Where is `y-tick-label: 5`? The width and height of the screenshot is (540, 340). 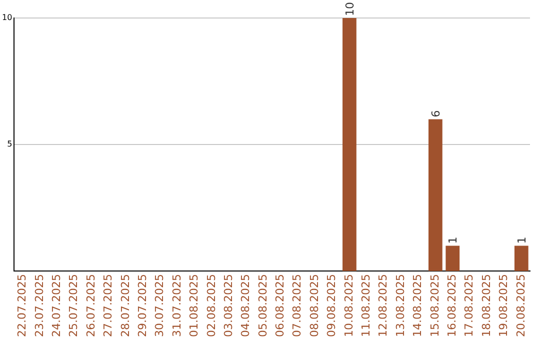
y-tick-label: 5 is located at coordinates (9, 144).